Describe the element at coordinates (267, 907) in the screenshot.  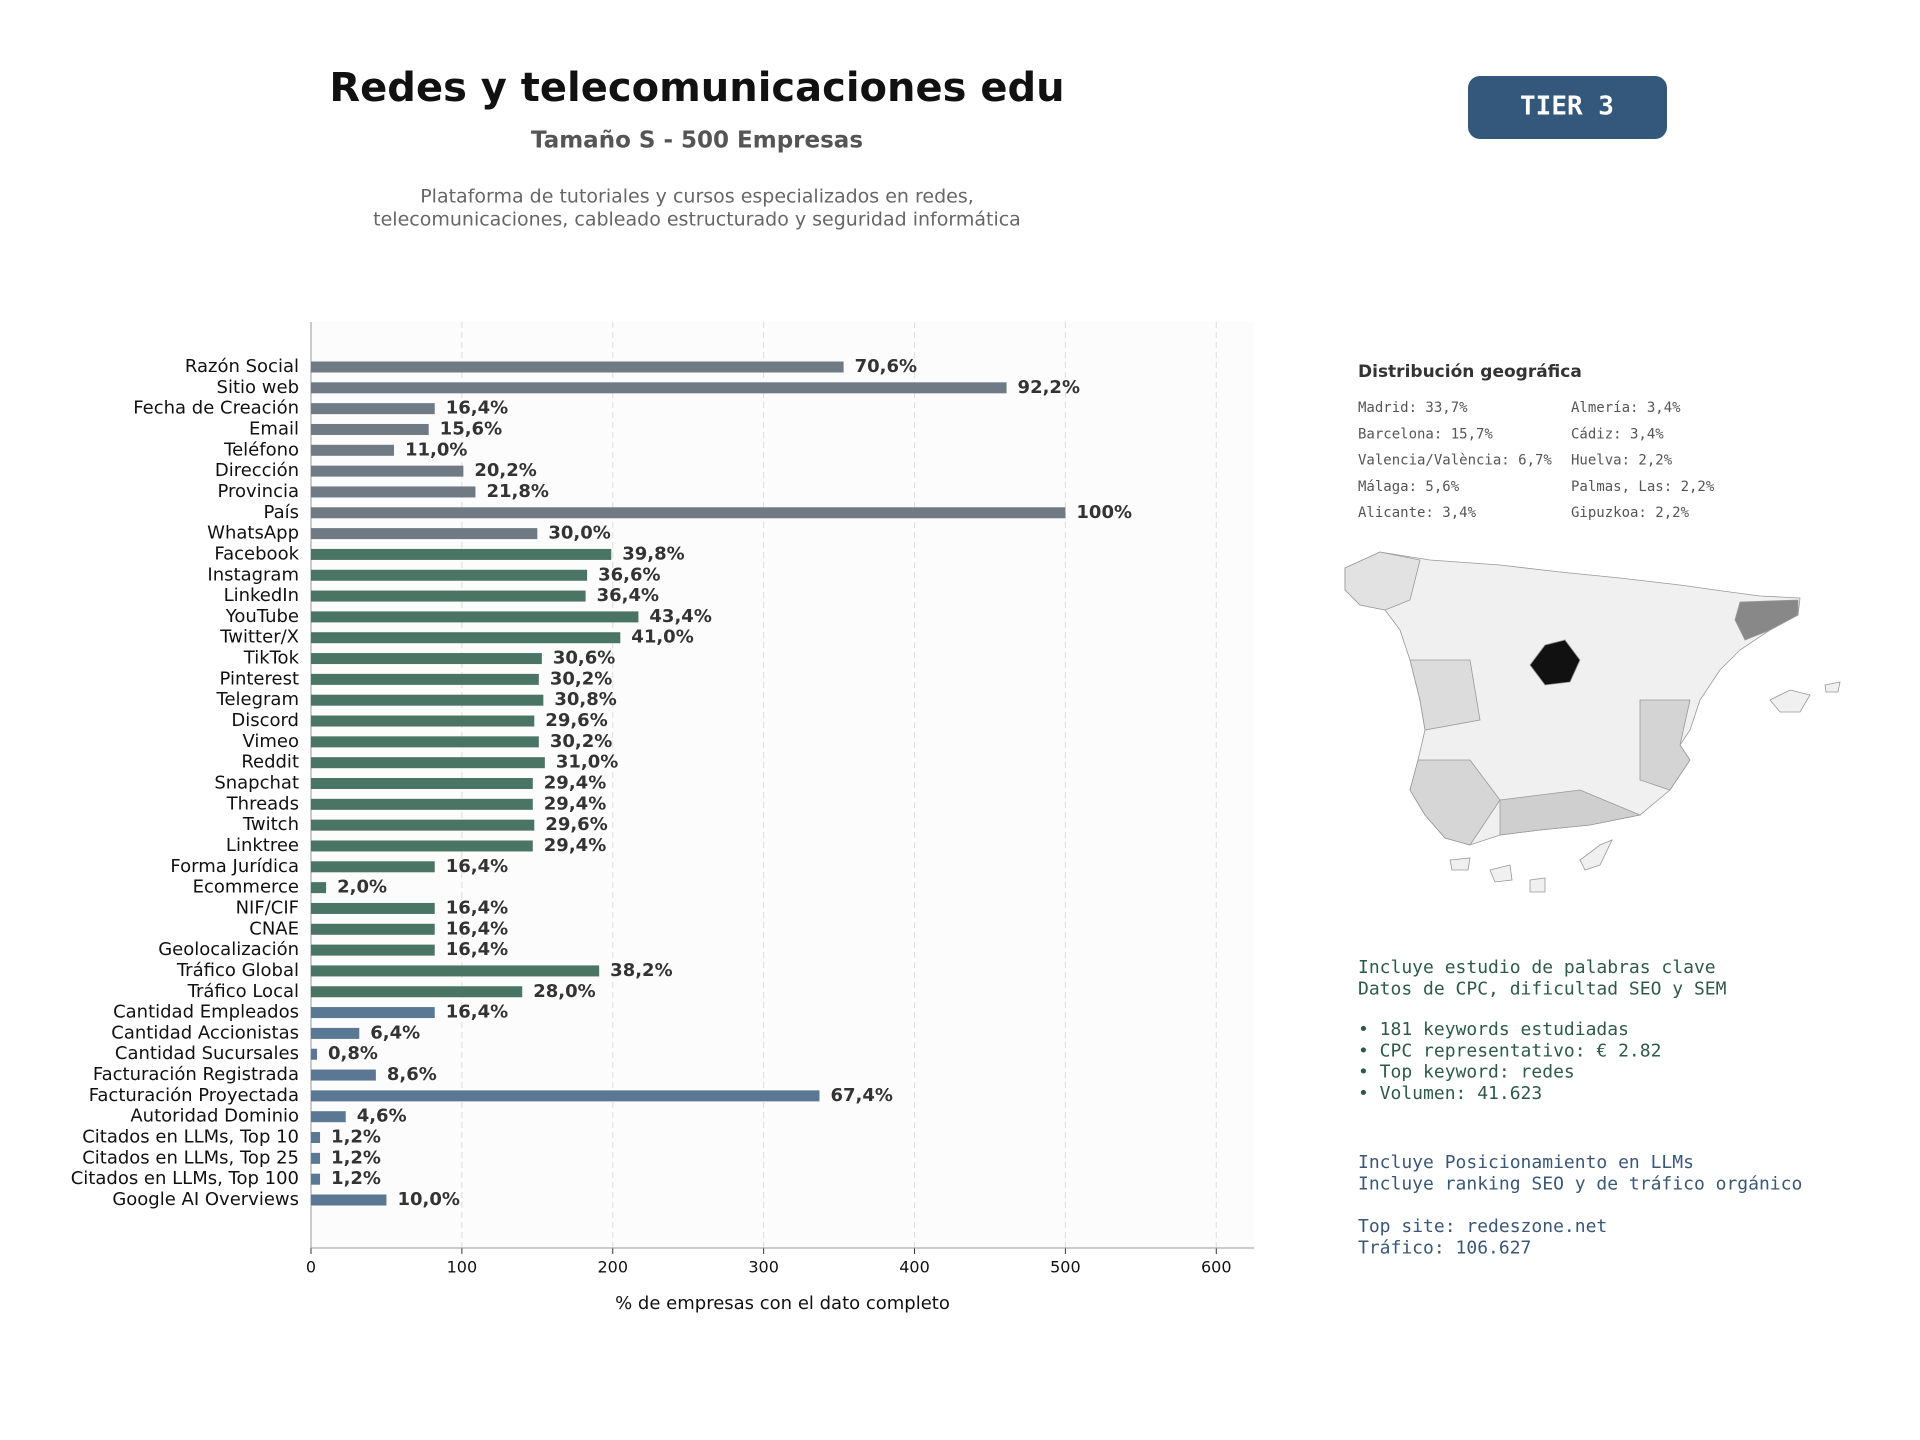
I see `y-tick-label: NIF/CIF` at that location.